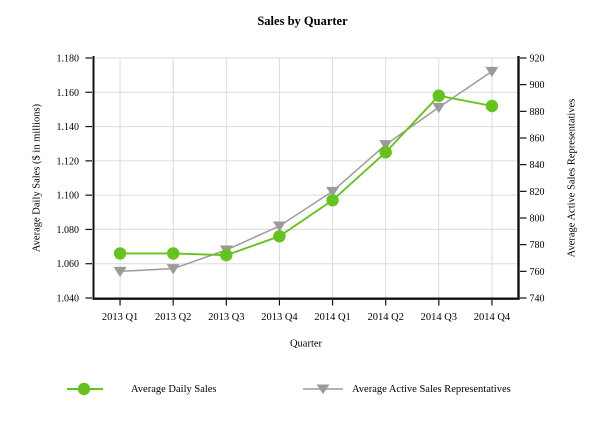 Image resolution: width=605 pixels, height=426 pixels. I want to click on y-tick-label-left: 1.100, so click(68, 196).